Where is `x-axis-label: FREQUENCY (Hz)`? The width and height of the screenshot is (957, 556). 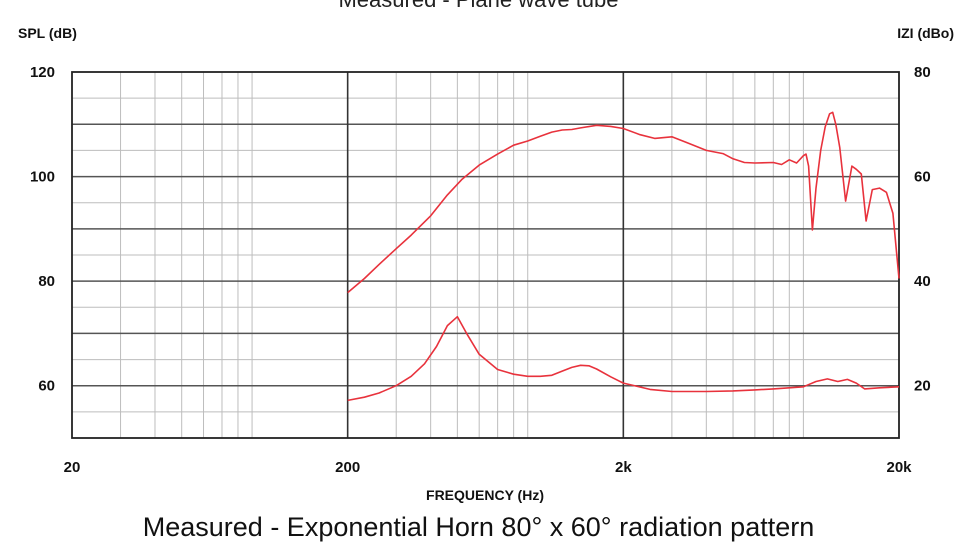 x-axis-label: FREQUENCY (Hz) is located at coordinates (485, 495).